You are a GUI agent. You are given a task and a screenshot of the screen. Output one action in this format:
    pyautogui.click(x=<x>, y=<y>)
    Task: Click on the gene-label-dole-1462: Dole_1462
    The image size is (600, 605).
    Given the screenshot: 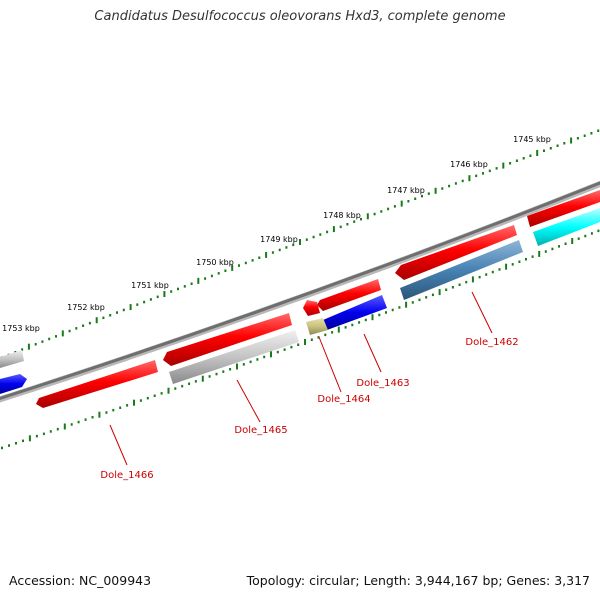 What is the action you would take?
    pyautogui.click(x=491, y=342)
    